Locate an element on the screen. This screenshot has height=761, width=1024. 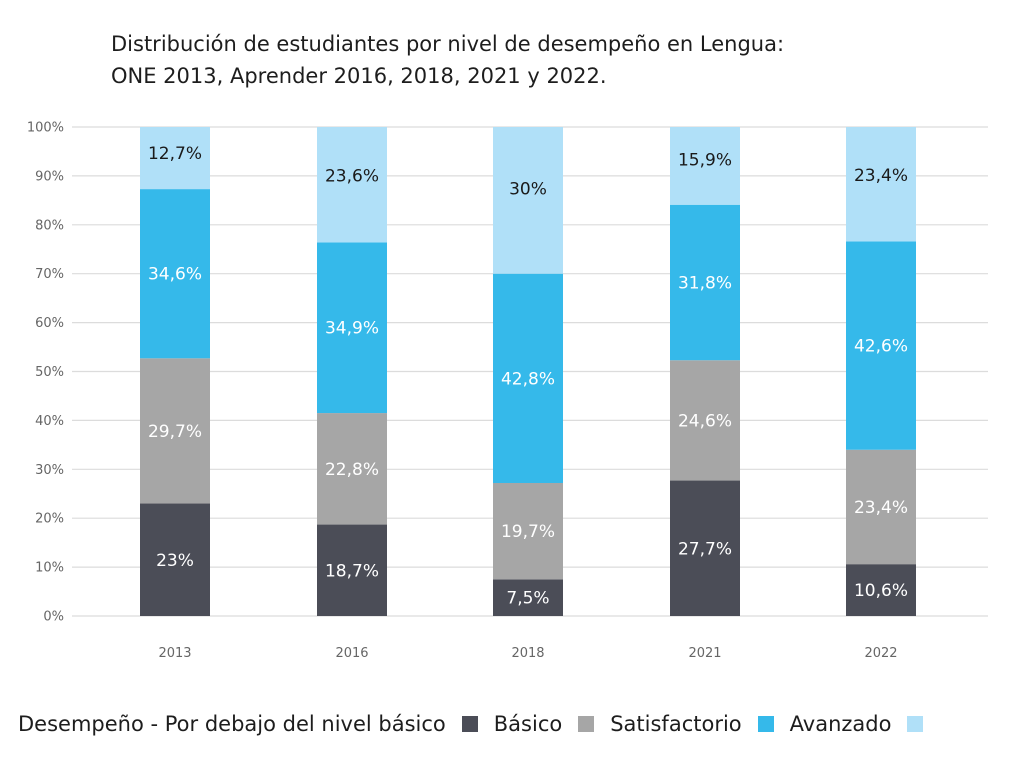
y-tick-label: 20% is located at coordinates (49, 519).